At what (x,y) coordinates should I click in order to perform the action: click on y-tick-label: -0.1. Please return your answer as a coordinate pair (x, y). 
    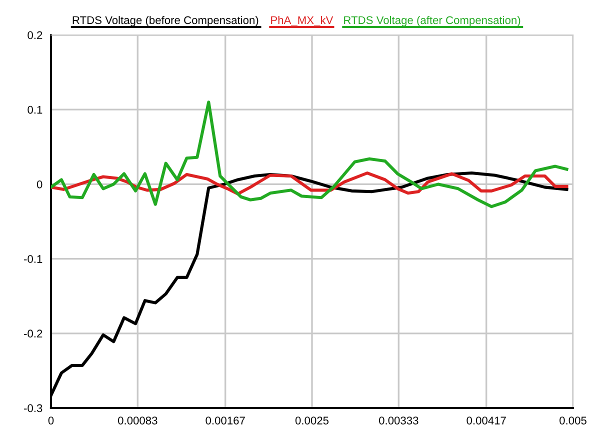
    Looking at the image, I should click on (33, 259).